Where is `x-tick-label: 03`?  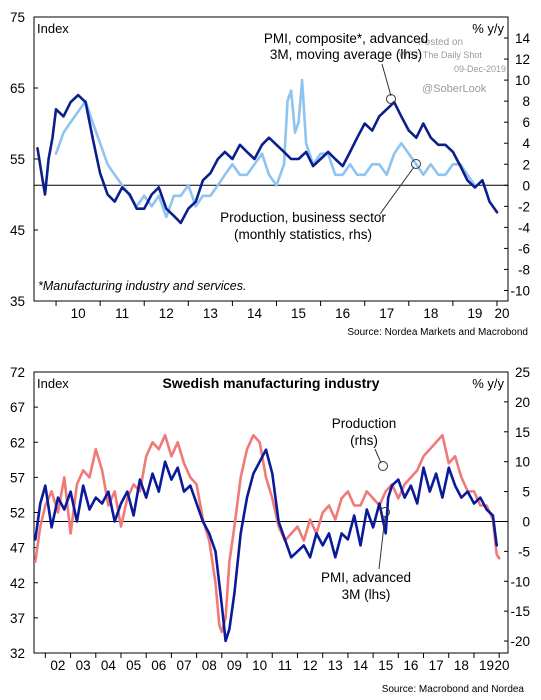
x-tick-label: 03 is located at coordinates (83, 665).